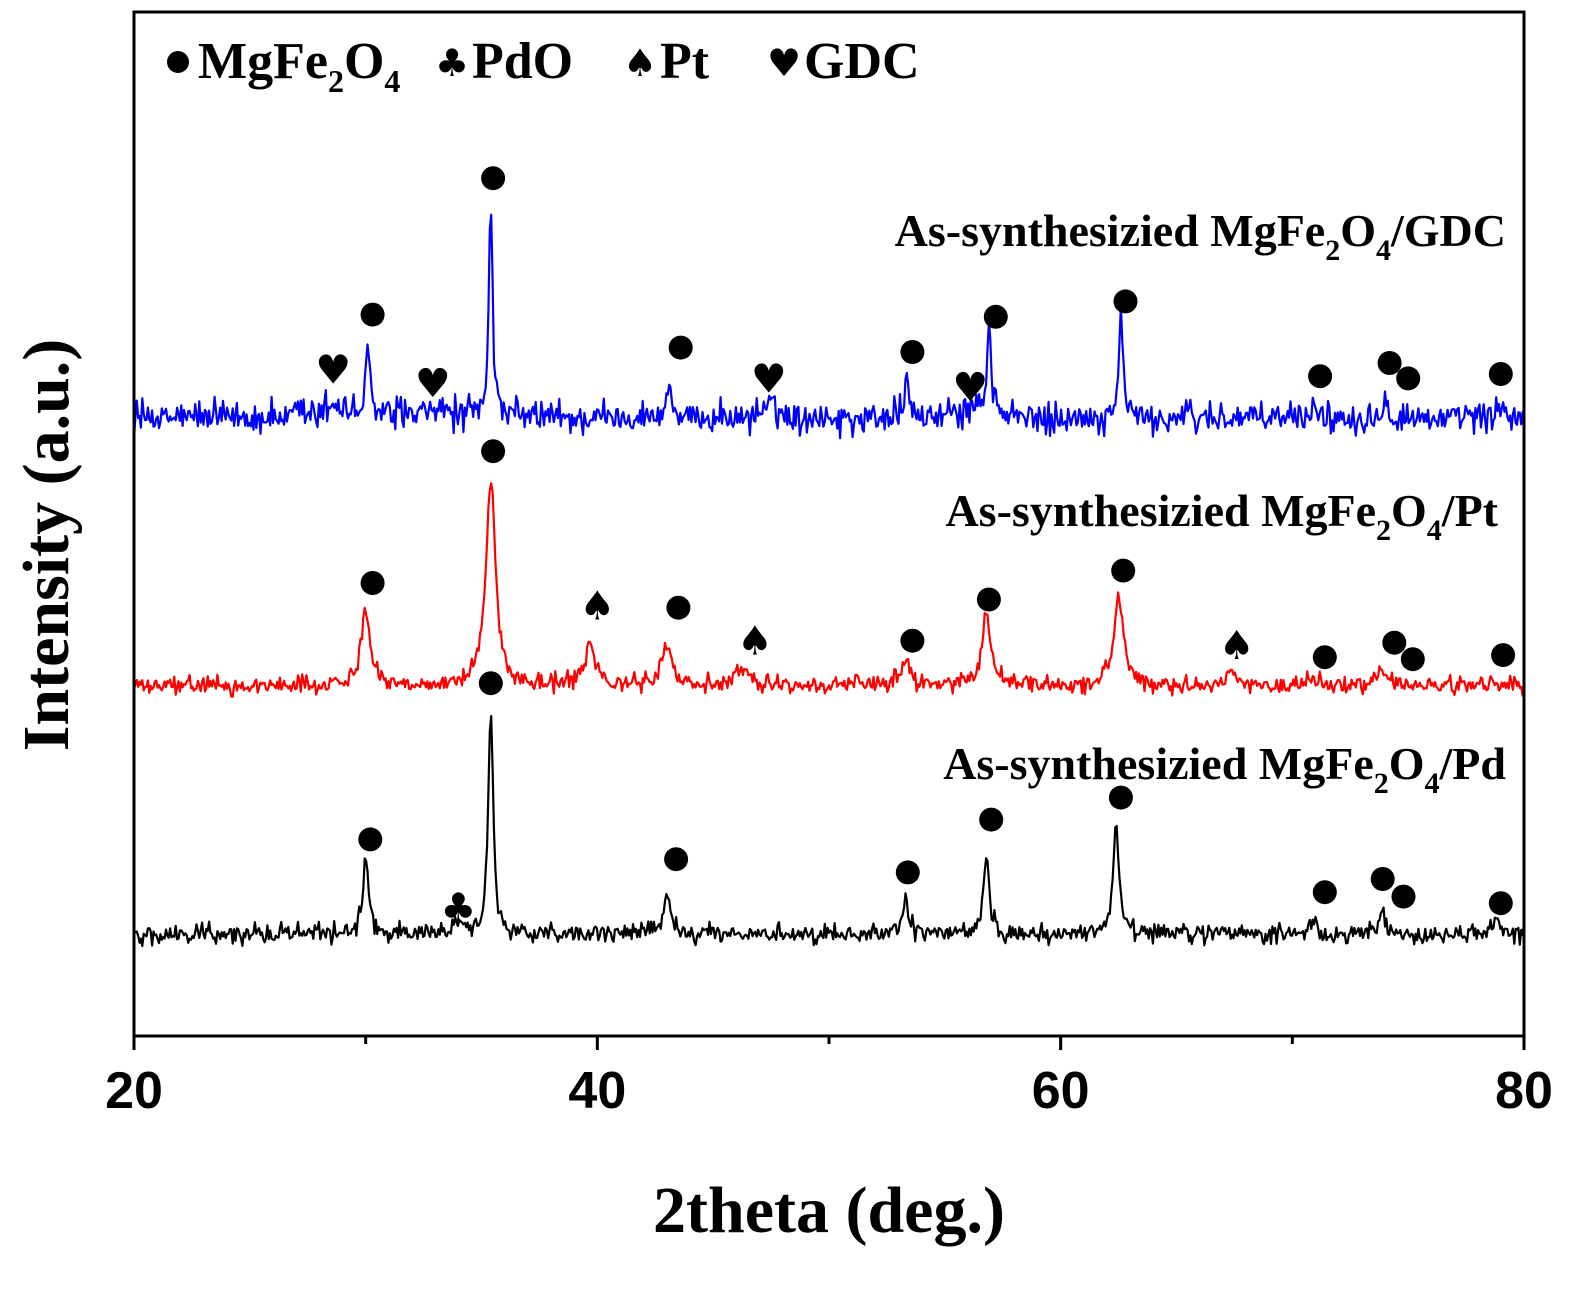  What do you see at coordinates (299, 66) in the screenshot?
I see `legend-label: MgFe2O4` at bounding box center [299, 66].